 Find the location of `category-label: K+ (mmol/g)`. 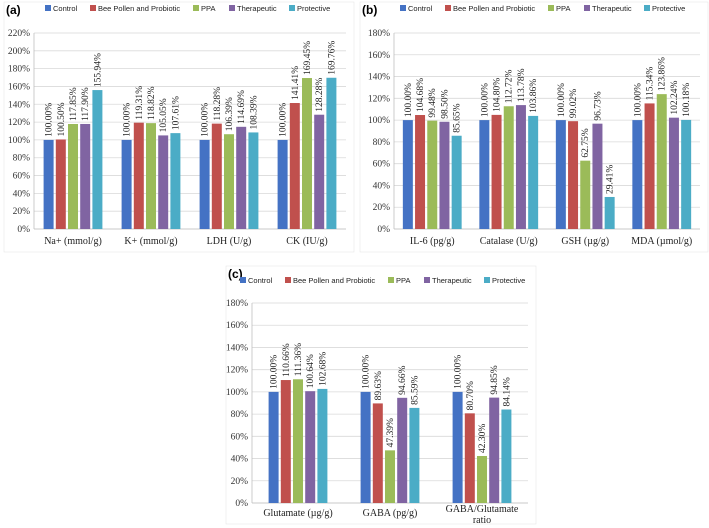

category-label: K+ (mmol/g) is located at coordinates (150, 241).